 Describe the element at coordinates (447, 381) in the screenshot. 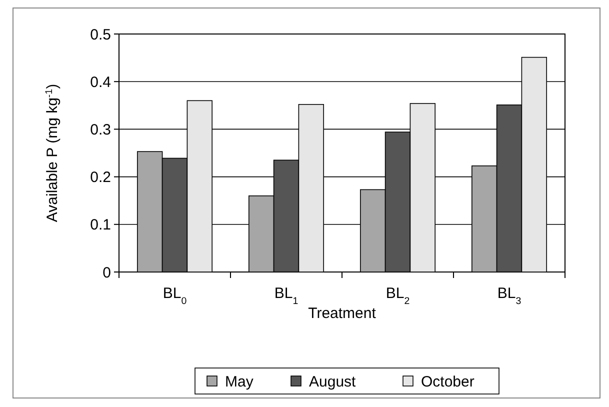

I see `legend-label: October` at that location.